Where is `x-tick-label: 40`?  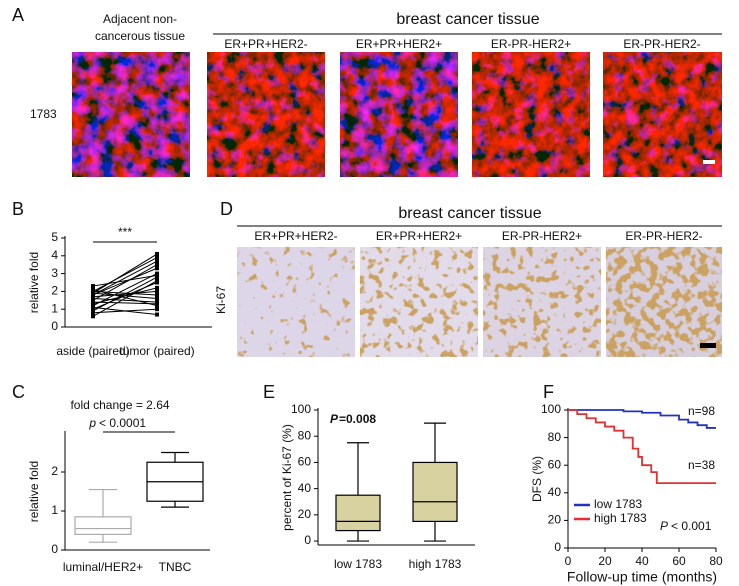
x-tick-label: 40 is located at coordinates (642, 561).